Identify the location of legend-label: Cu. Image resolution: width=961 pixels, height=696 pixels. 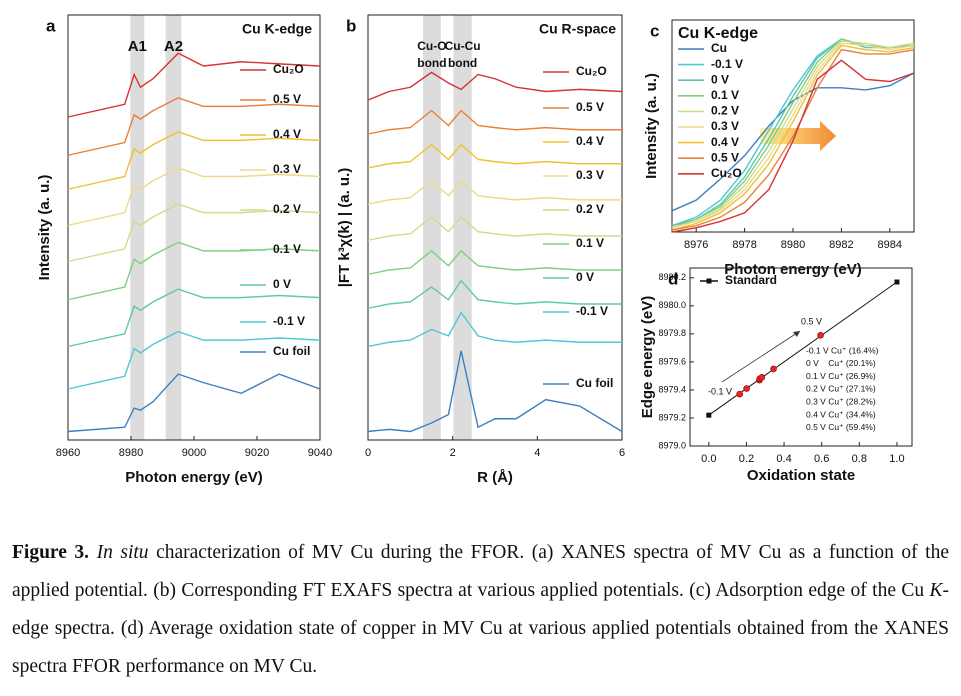
(719, 48).